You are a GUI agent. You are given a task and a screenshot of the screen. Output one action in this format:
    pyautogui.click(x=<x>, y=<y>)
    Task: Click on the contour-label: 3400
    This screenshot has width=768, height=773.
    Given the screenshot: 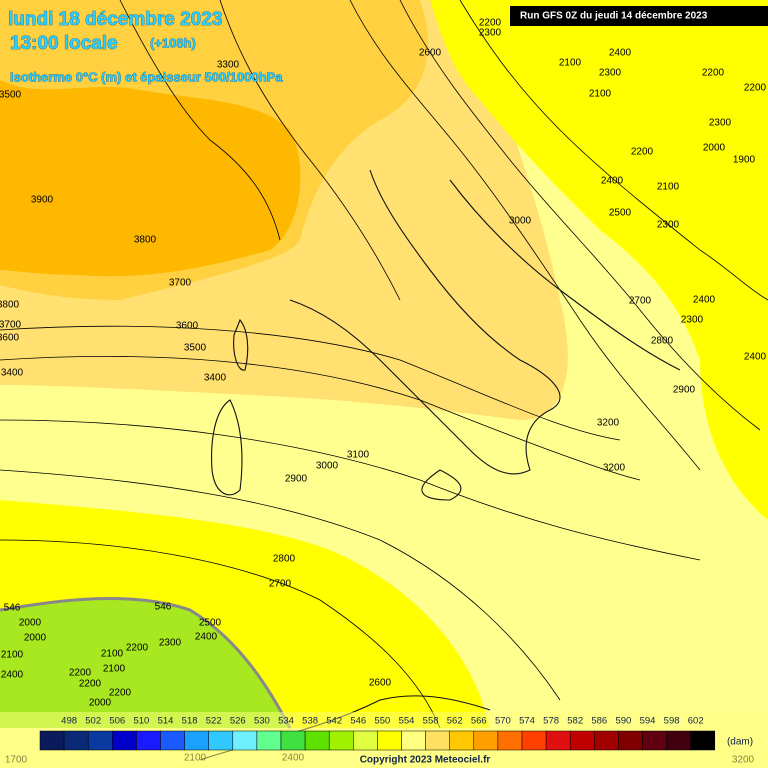 What is the action you would take?
    pyautogui.click(x=215, y=378)
    